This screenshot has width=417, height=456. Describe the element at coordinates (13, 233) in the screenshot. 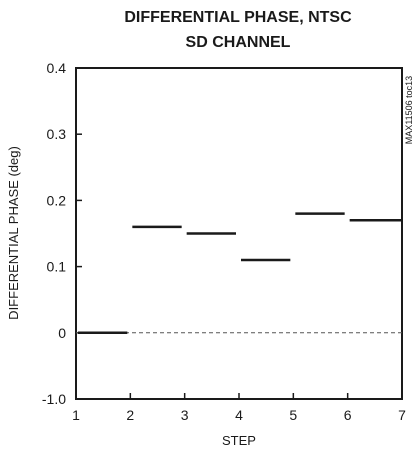

I see `y-axis-label: DIFFERENTIAL PHASE (deg)` at that location.